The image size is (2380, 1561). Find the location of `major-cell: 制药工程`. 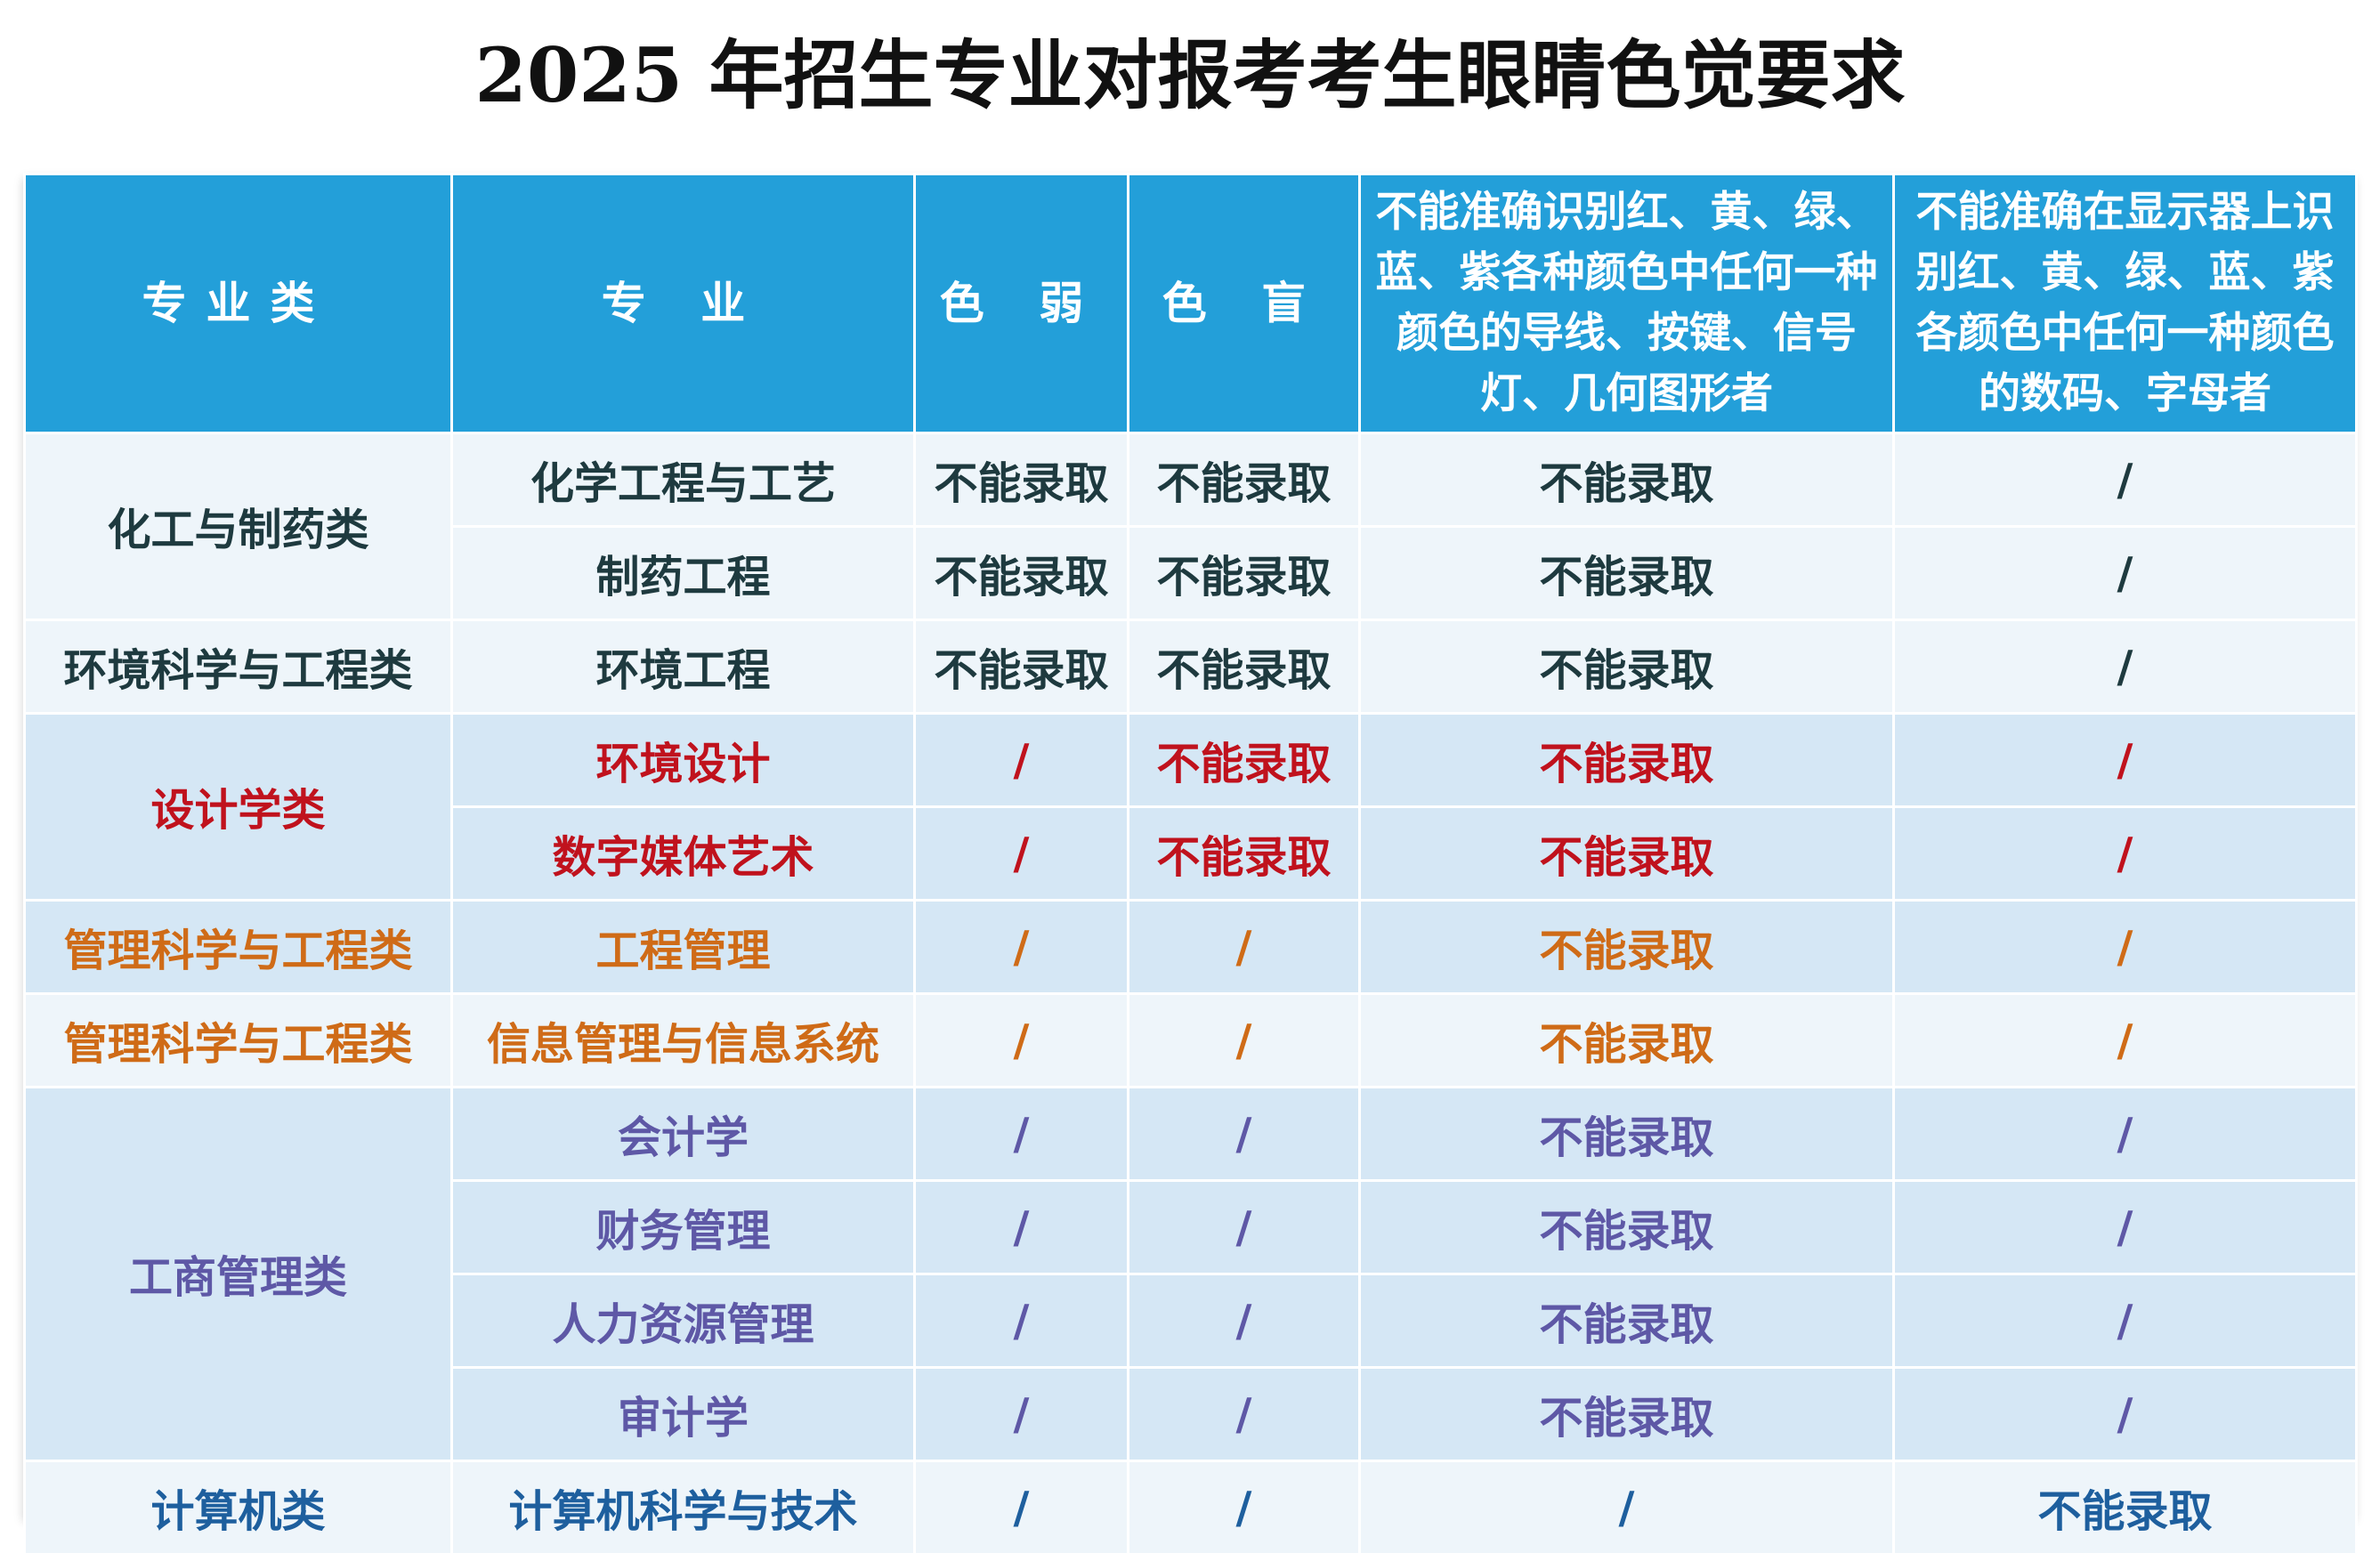

major-cell: 制药工程 is located at coordinates (683, 573).